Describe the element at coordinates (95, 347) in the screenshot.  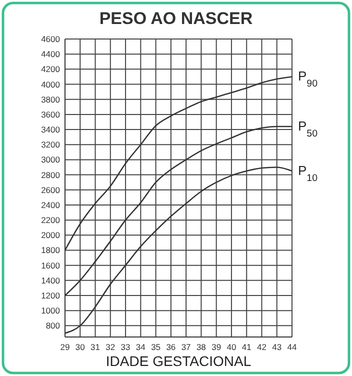
I see `x-tick-label: 31` at that location.